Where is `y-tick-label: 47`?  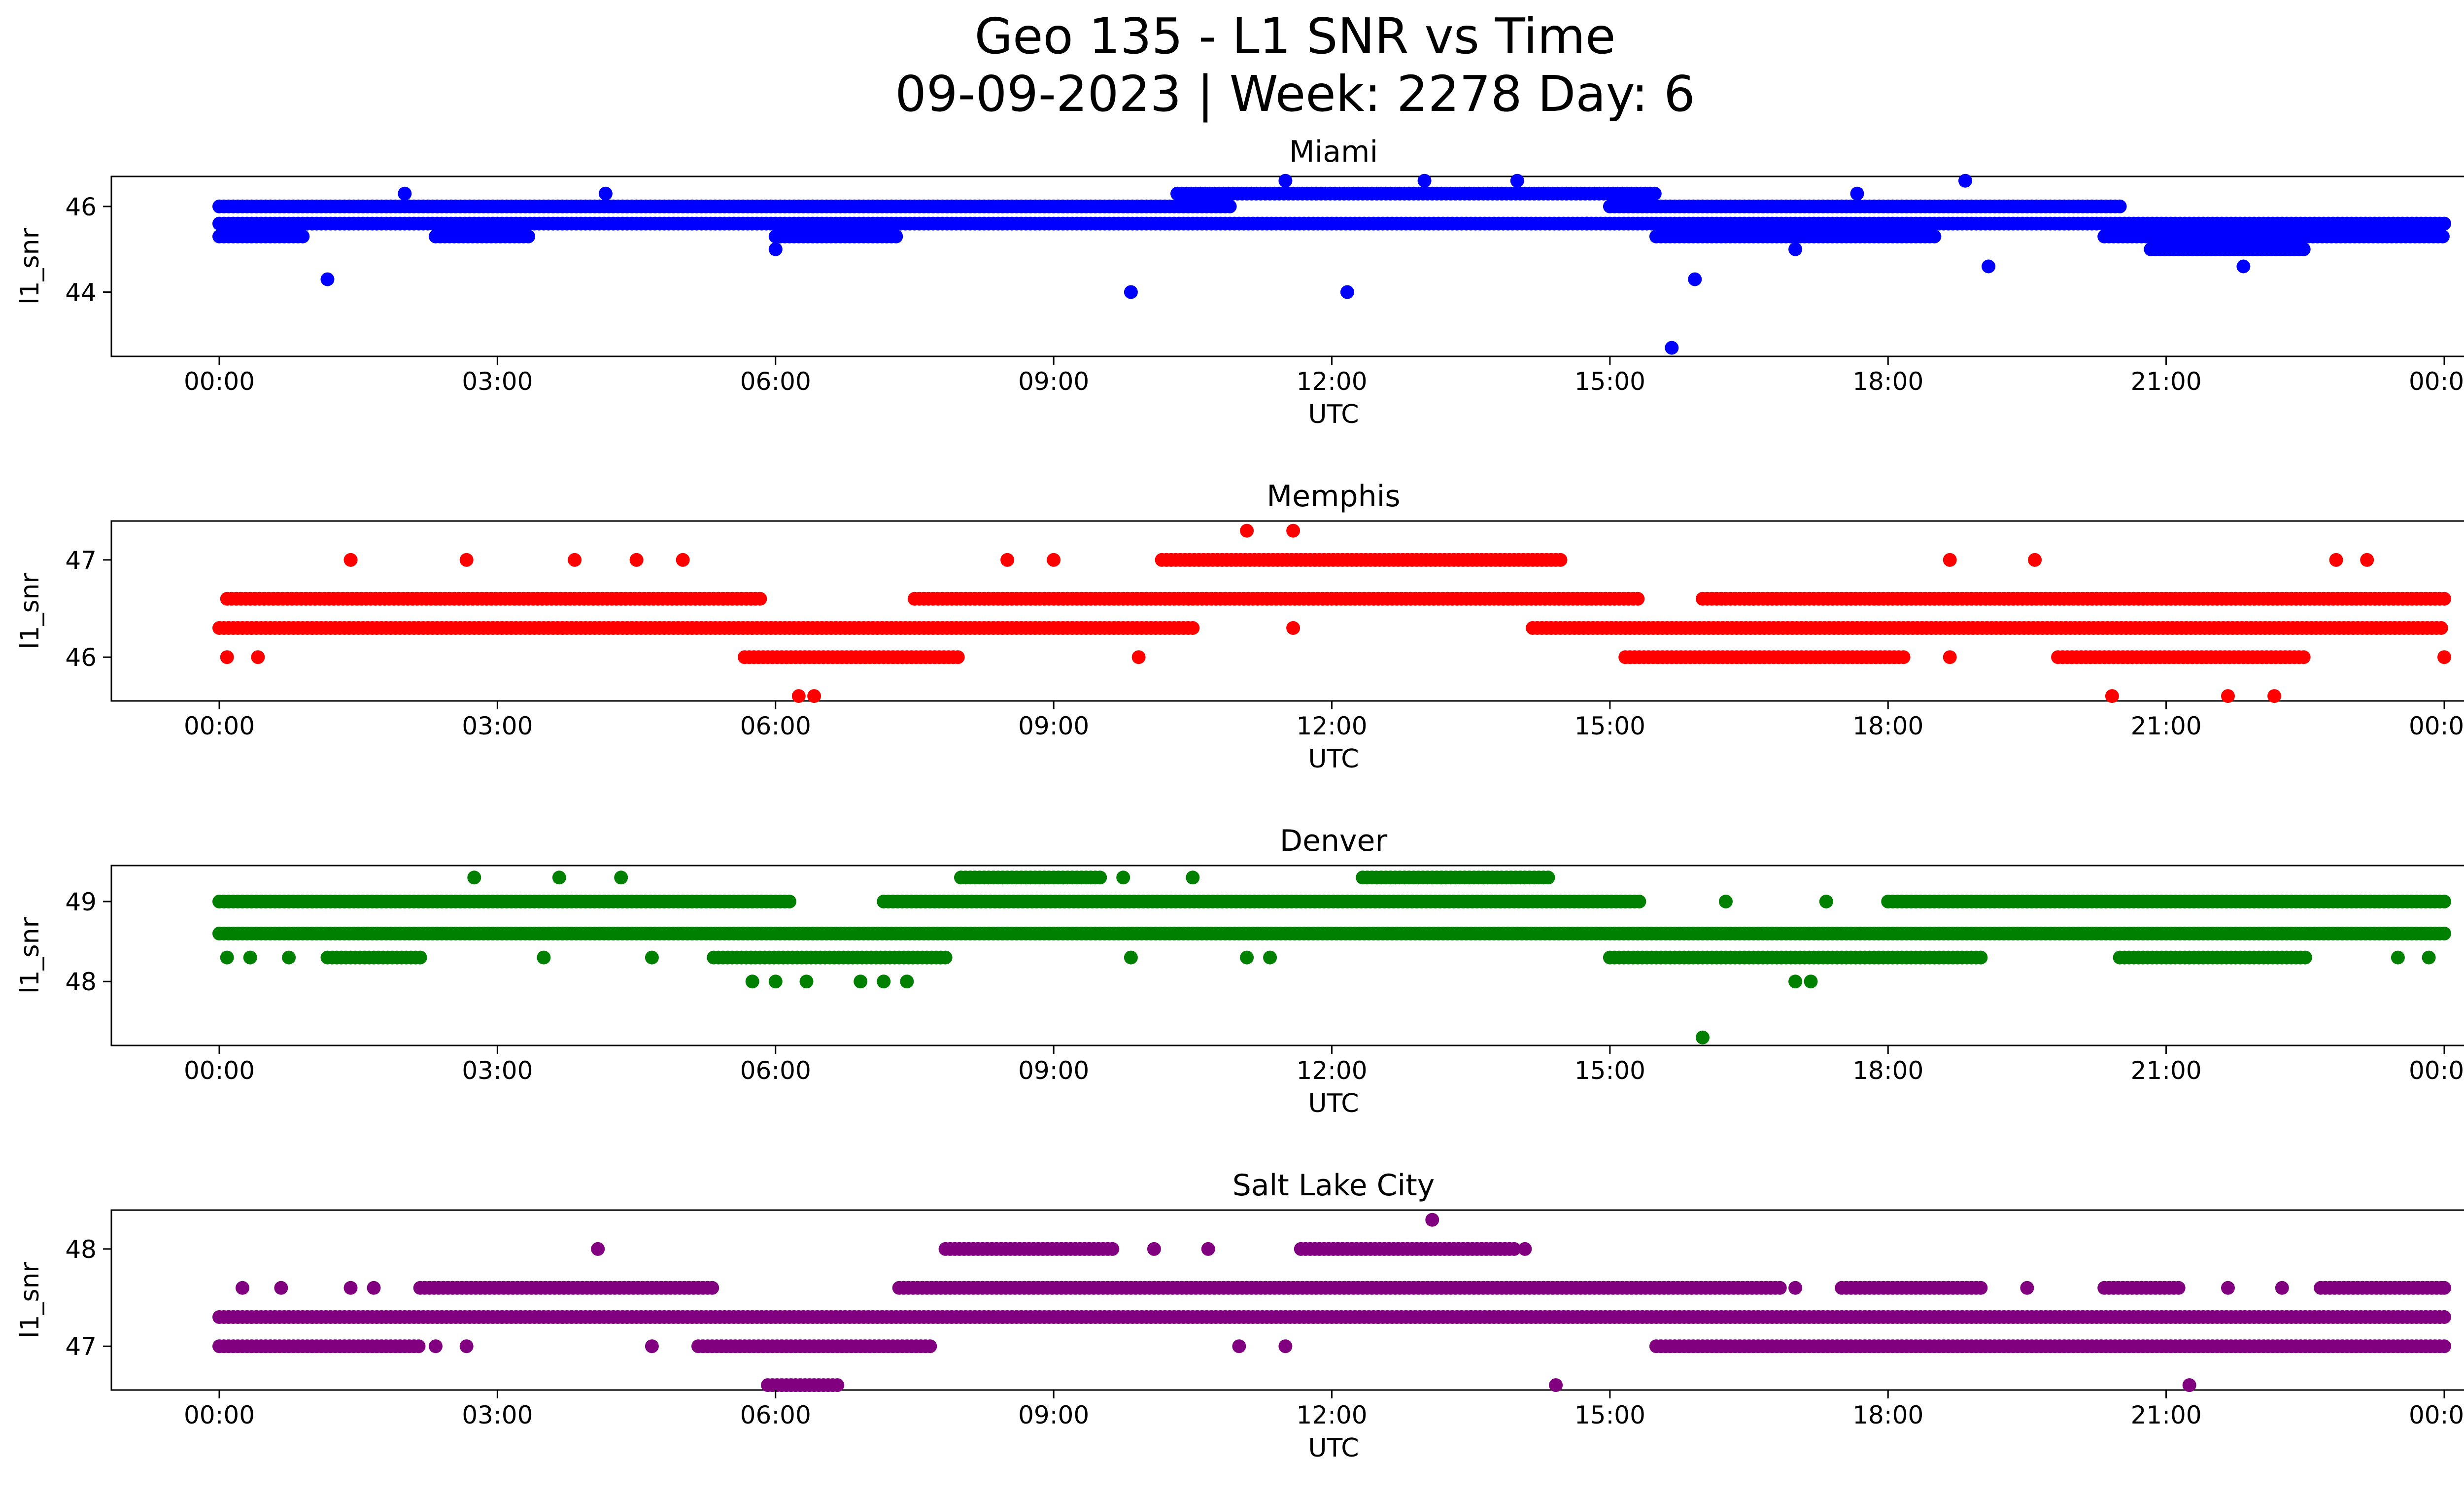 y-tick-label: 47 is located at coordinates (81, 560).